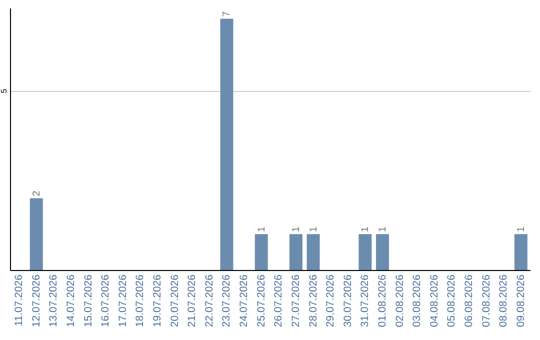 The width and height of the screenshot is (540, 340). I want to click on data-label: 2, so click(36, 193).